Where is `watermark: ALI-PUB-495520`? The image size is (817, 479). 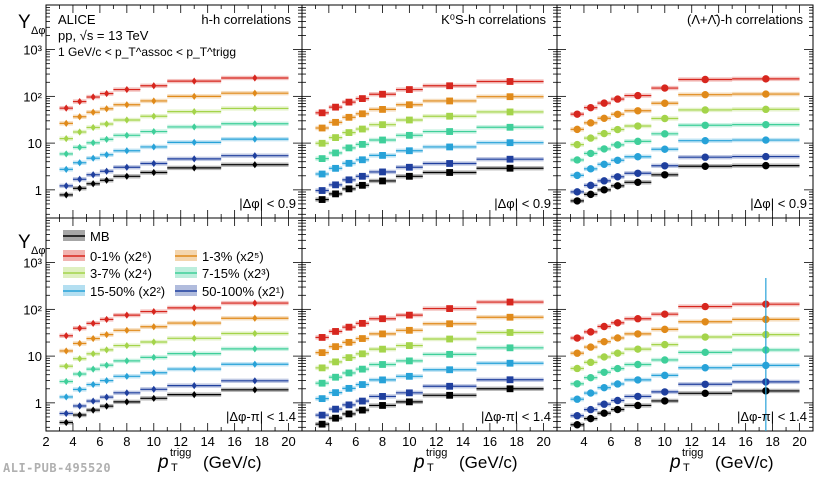
watermark: ALI-PUB-495520 is located at coordinates (57, 468).